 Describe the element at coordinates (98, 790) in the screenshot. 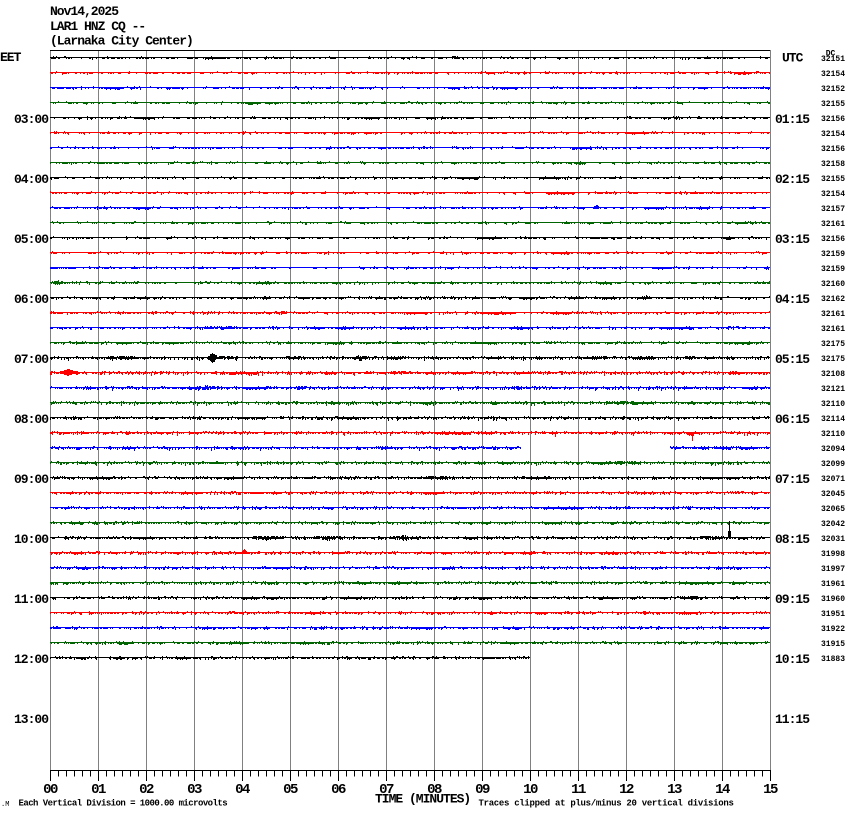

I see `svg-text: 01` at that location.